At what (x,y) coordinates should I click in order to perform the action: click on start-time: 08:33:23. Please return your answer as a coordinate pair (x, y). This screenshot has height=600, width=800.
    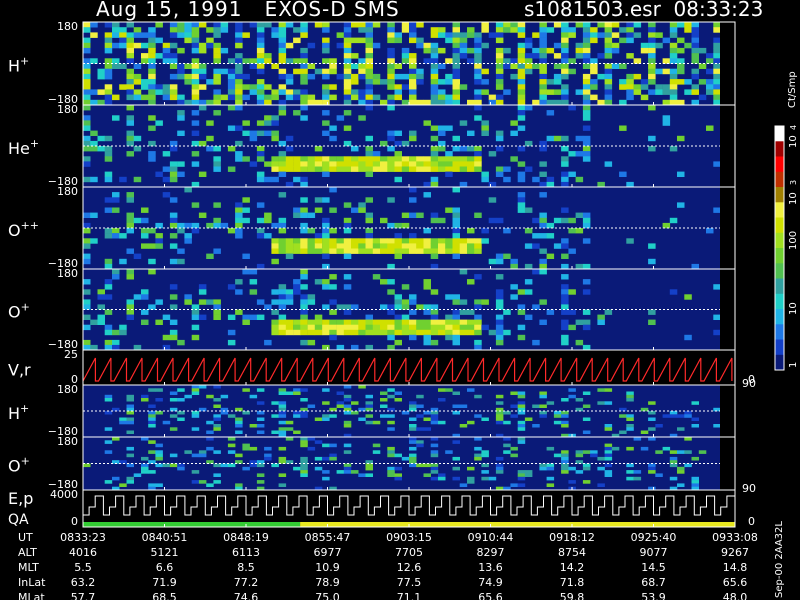
    Looking at the image, I should click on (718, 10).